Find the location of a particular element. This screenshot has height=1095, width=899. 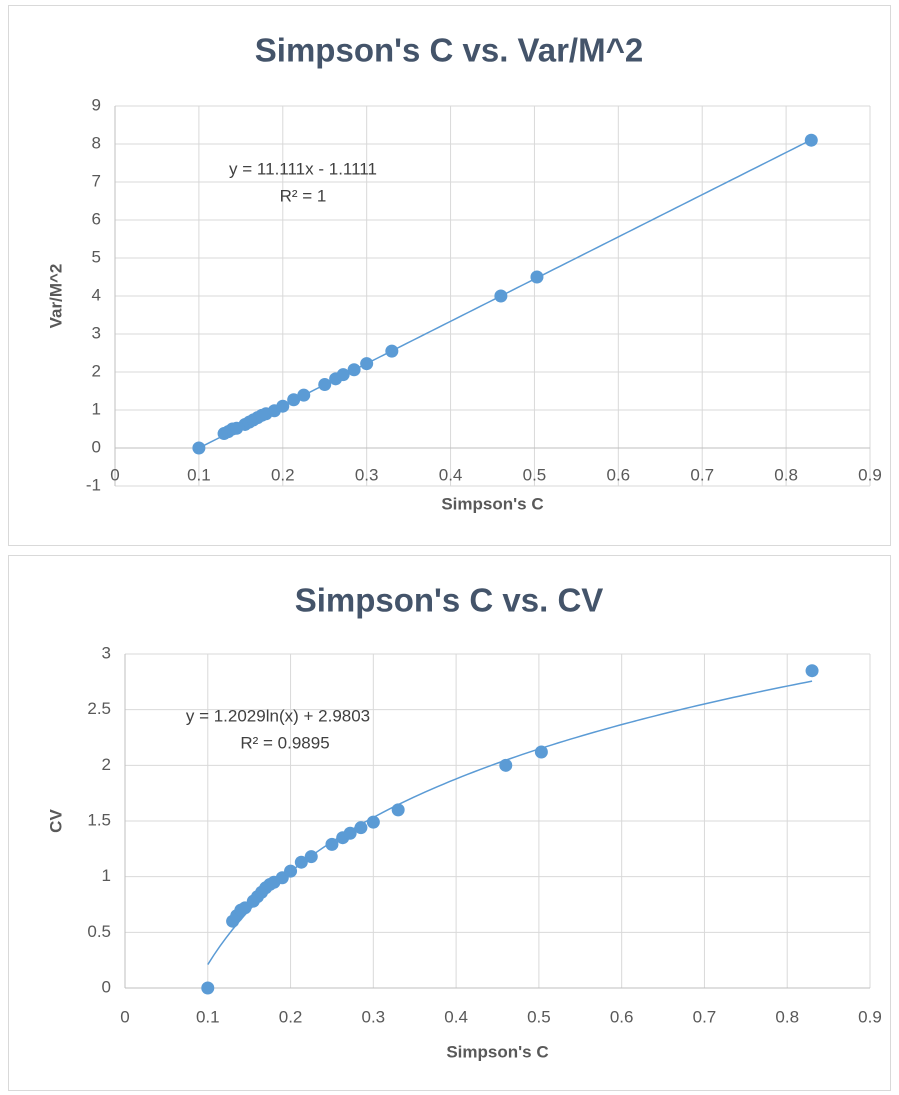

trendline-equation: y = 1.2029ln(x) + 2.9803 is located at coordinates (278, 715).